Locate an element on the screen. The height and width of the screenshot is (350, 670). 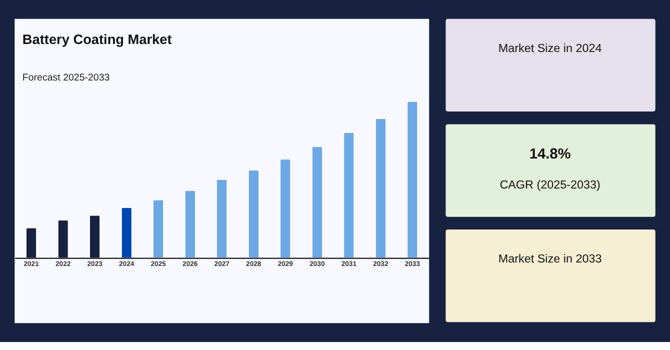
chart-title: Battery Coating Market is located at coordinates (97, 40).